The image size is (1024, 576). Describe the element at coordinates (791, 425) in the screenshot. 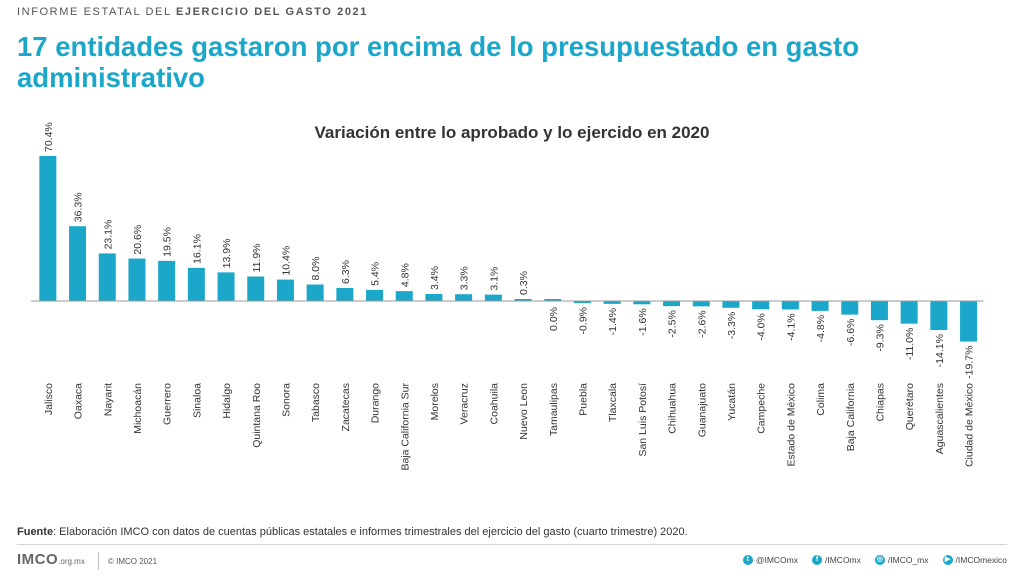

I see `category-label-estado-de-mexico: Estado de México` at that location.